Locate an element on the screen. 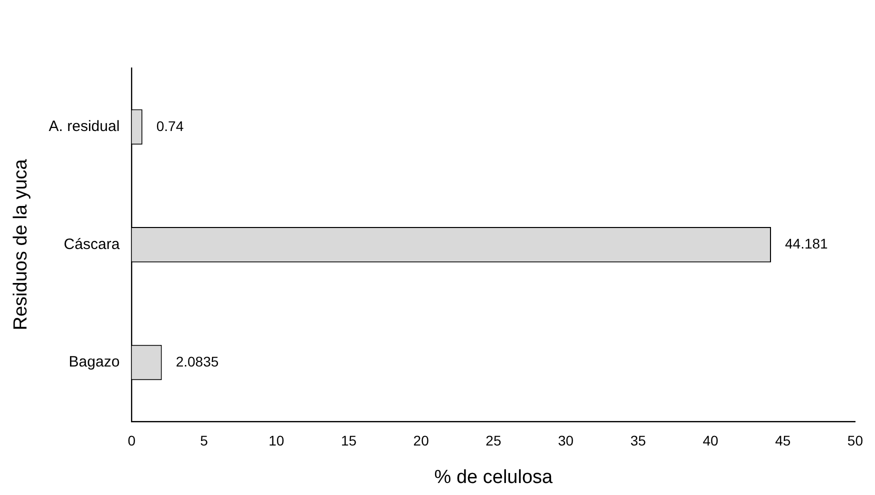 This screenshot has width=875, height=495. x-tick-label: 20 is located at coordinates (421, 440).